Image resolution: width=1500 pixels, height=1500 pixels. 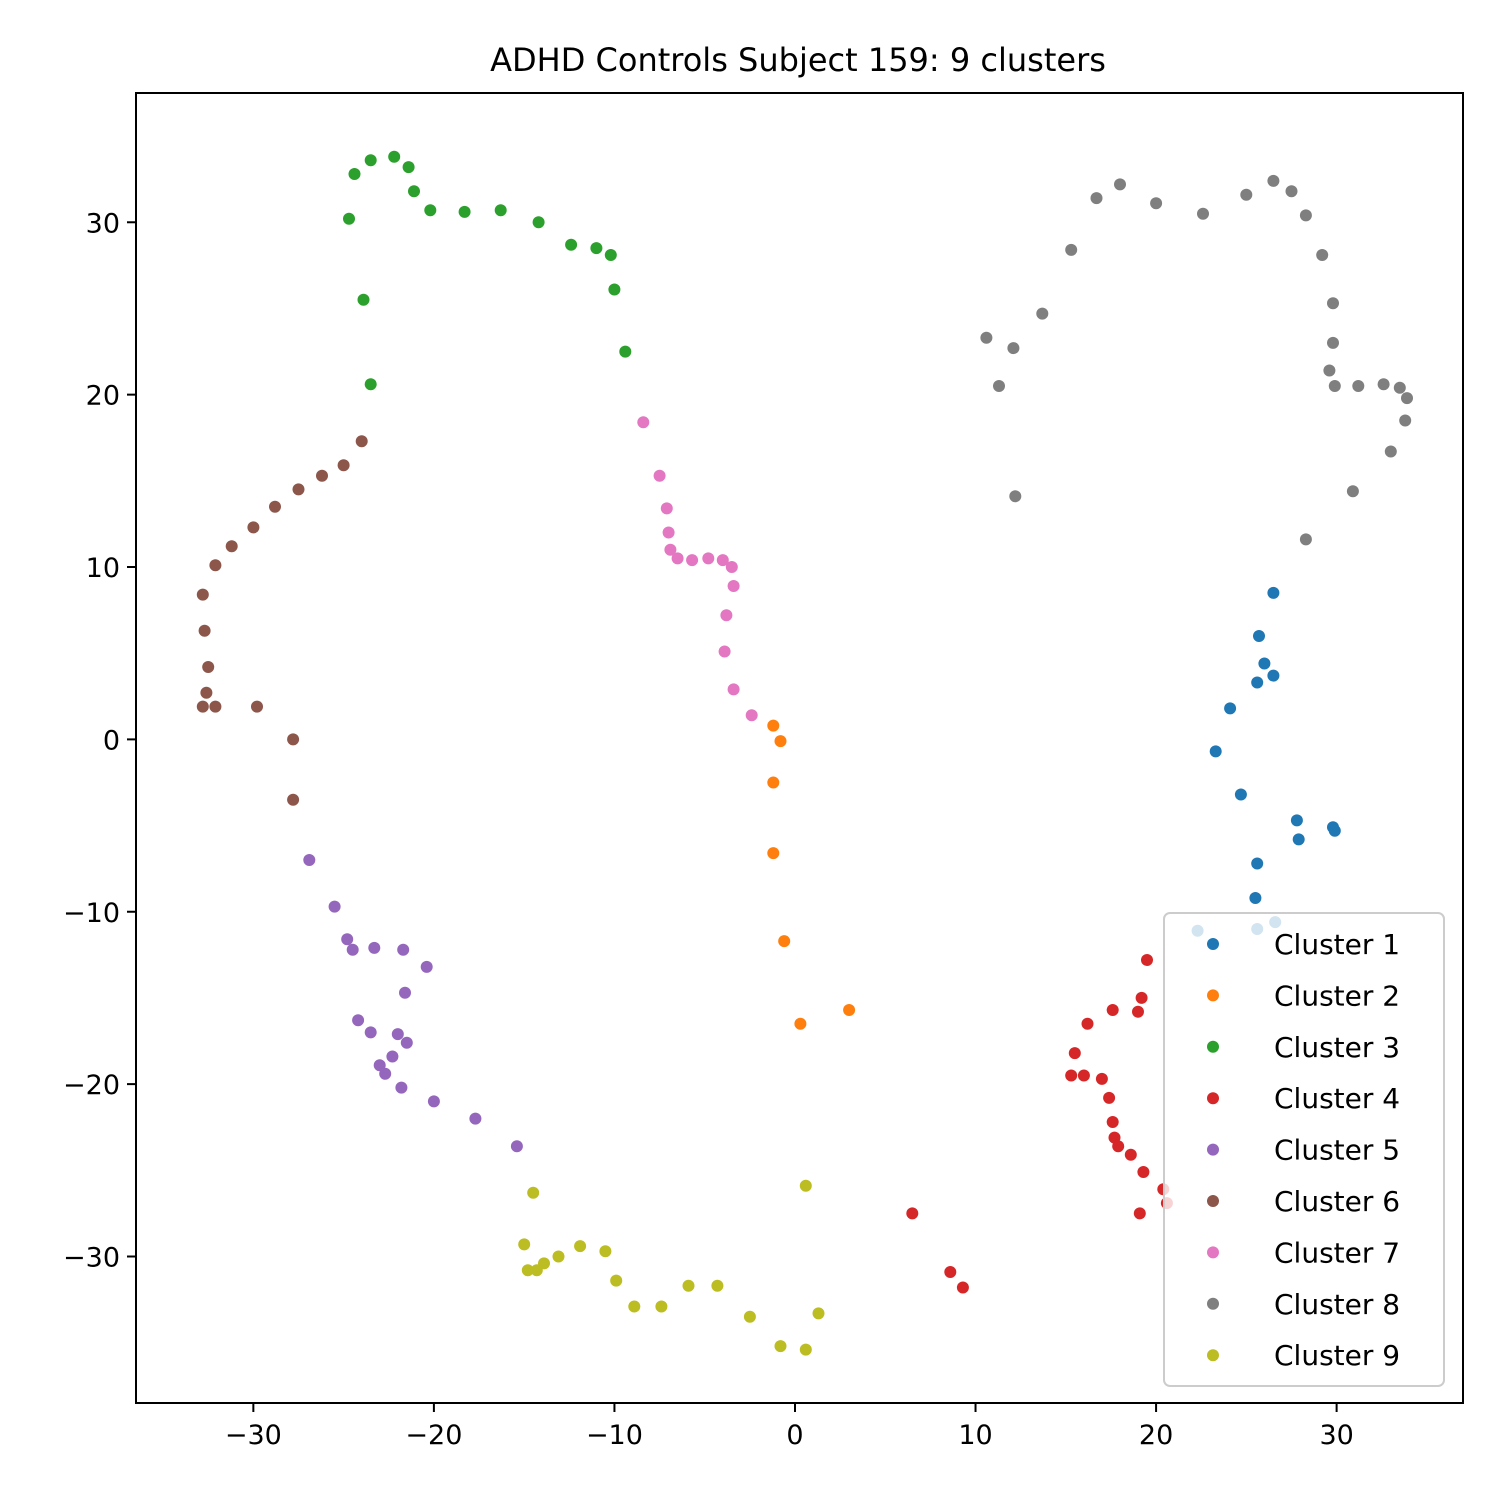 I want to click on legend-label: Cluster 3, so click(x=1337, y=1047).